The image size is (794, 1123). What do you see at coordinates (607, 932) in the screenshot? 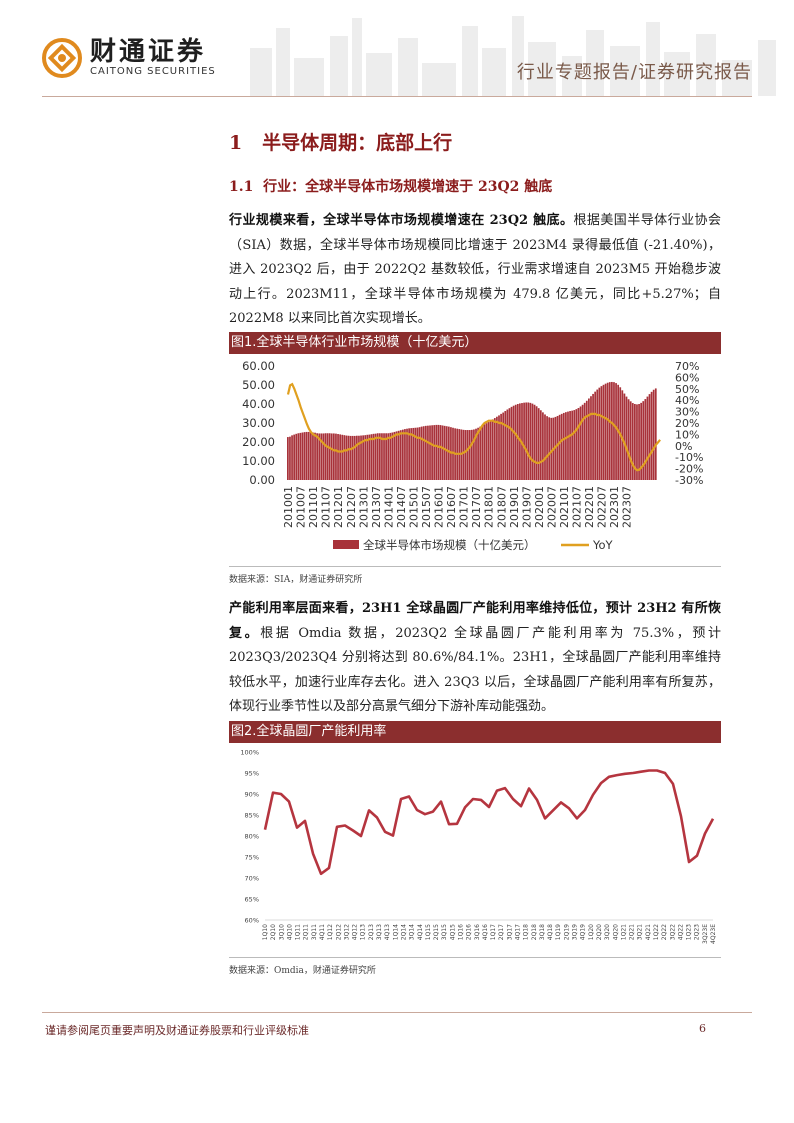
I see `x-tick-label: 3Q20` at bounding box center [607, 932].